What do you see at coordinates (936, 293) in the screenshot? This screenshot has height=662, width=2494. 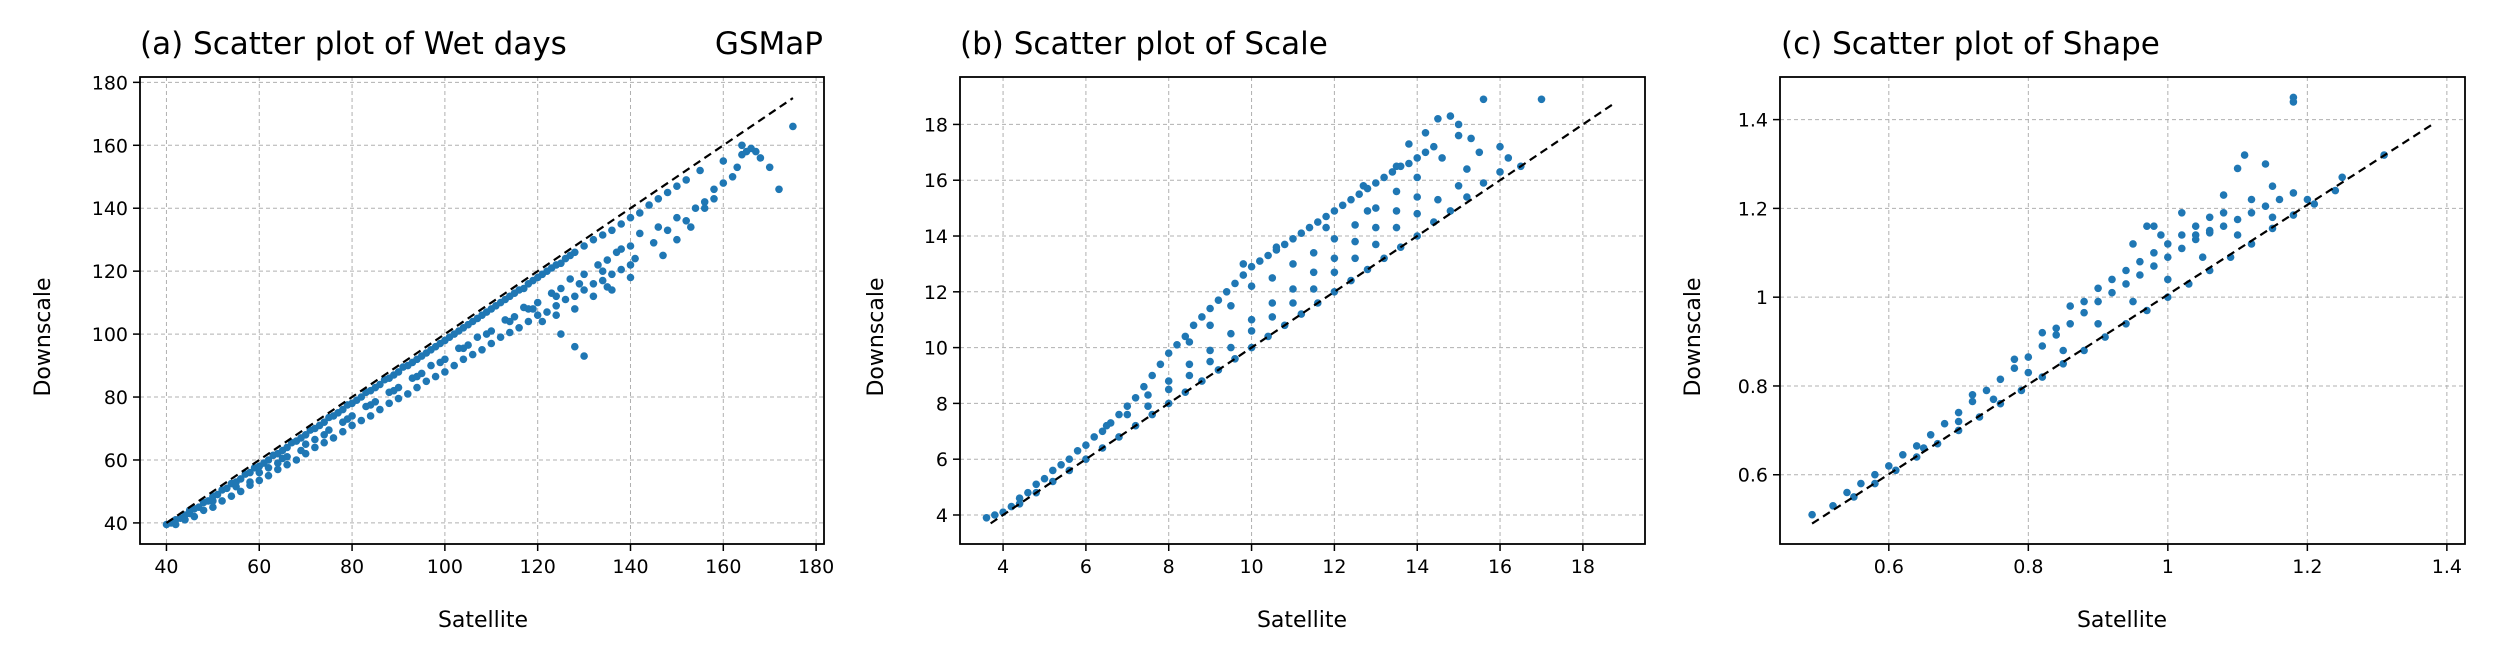 I see `y-tick-label: 12` at bounding box center [936, 293].